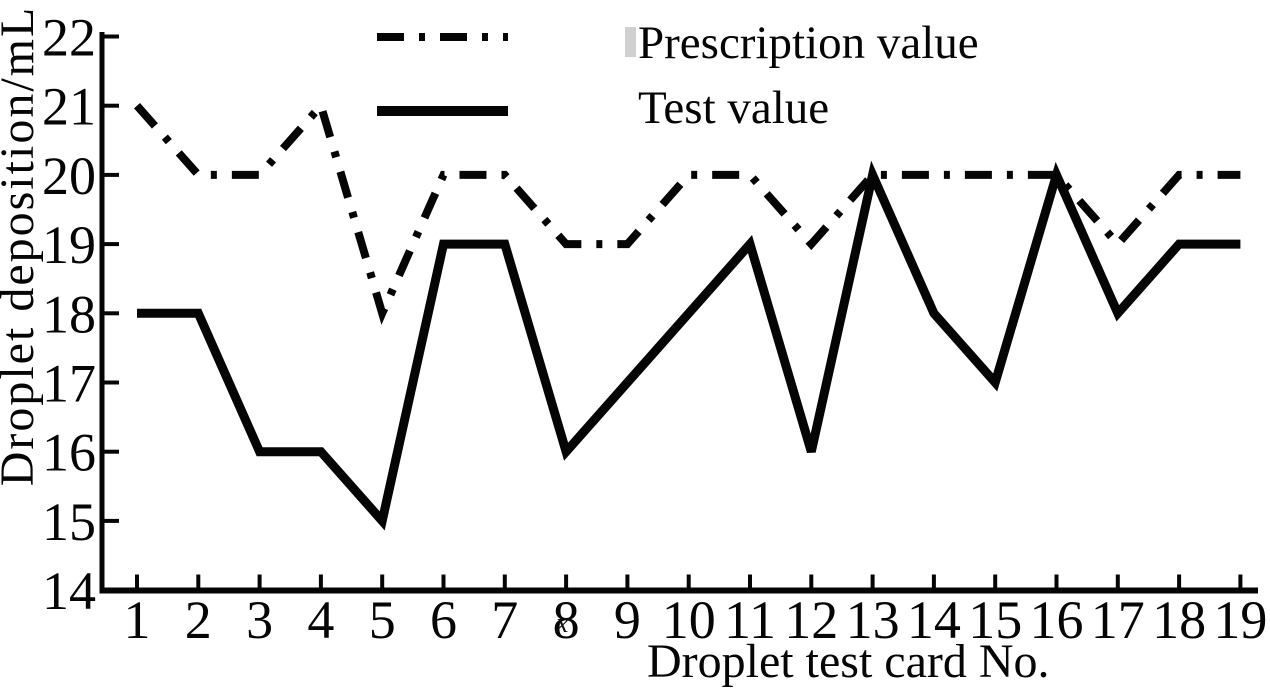  Describe the element at coordinates (562, 623) in the screenshot. I see `scan-artifact-x: x` at that location.